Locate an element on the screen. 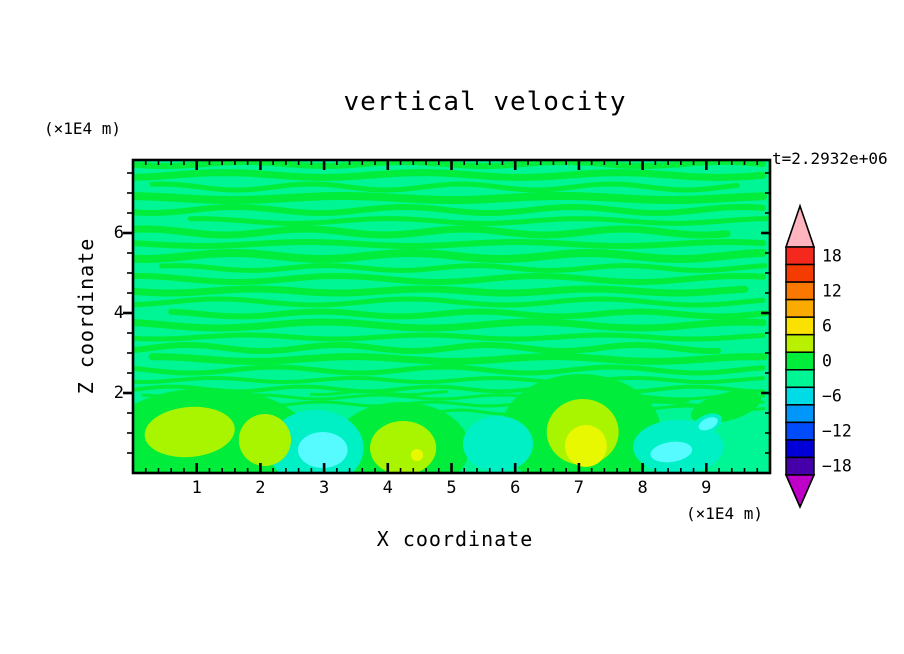  x-axis-unit-label: (×1E4 m) is located at coordinates (725, 513).